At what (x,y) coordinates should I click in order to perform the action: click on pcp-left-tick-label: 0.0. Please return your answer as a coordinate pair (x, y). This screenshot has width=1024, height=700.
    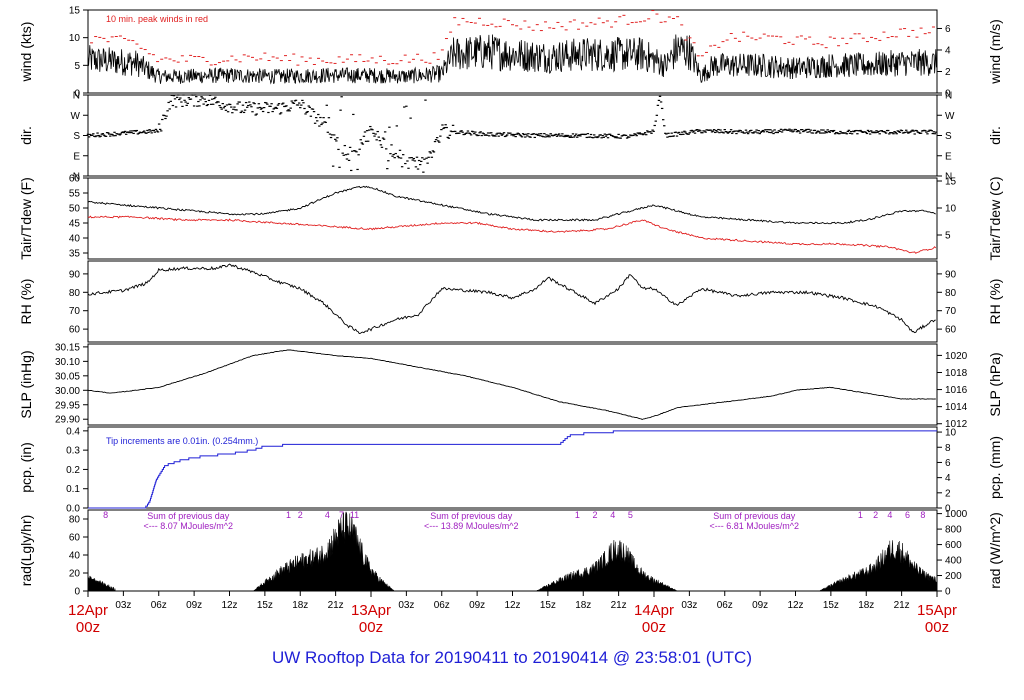
    Looking at the image, I should click on (73, 509).